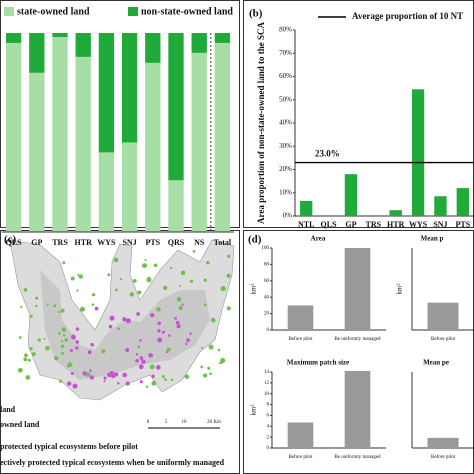 This screenshot has height=474, width=474. I want to click on chart-title: Mean p, so click(432, 239).